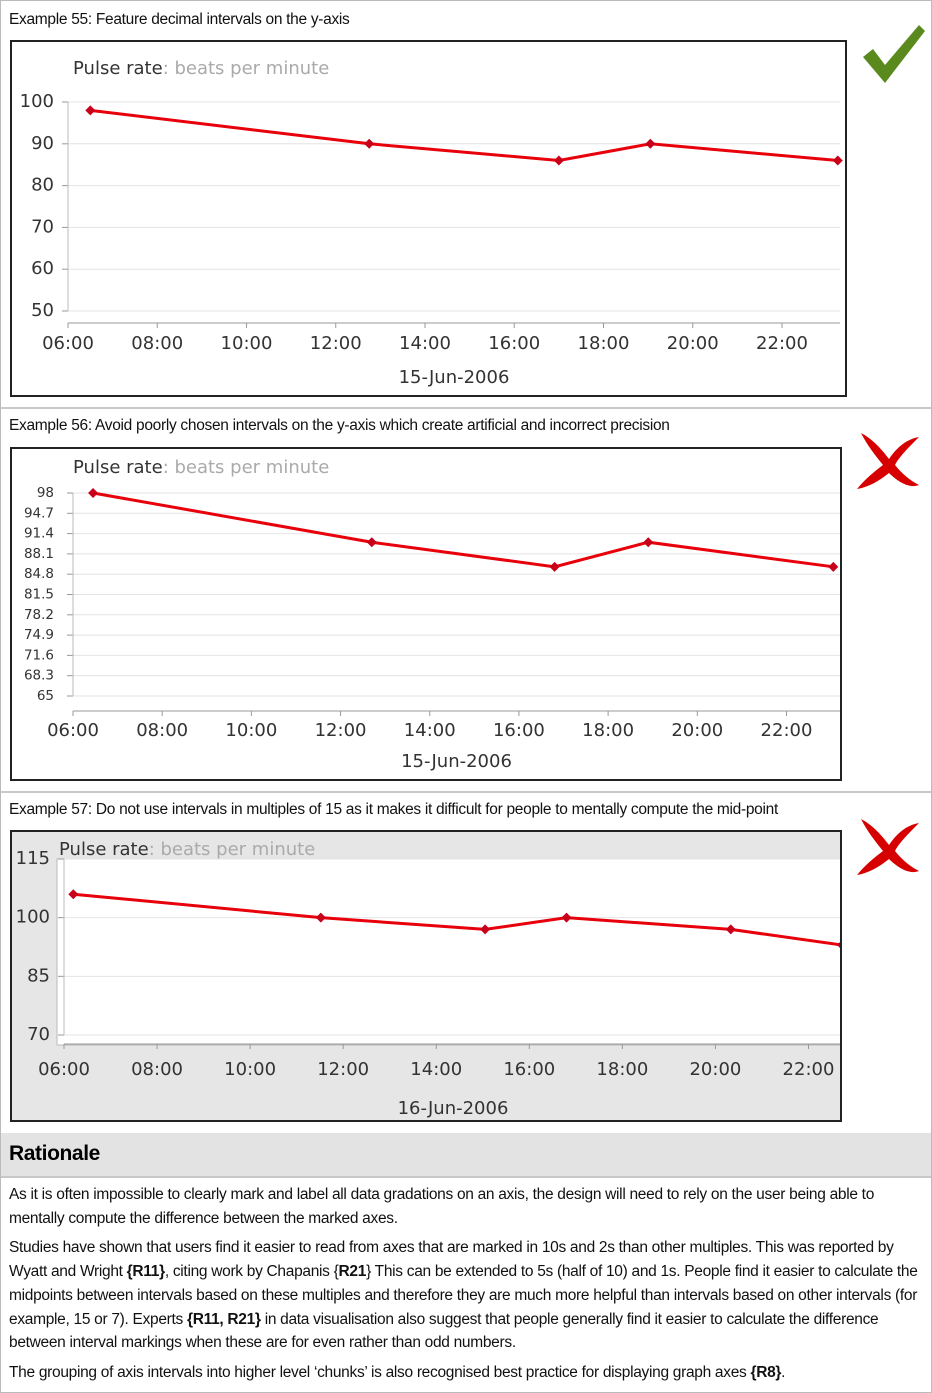 The width and height of the screenshot is (932, 1393). I want to click on reference: {R11, R21}, so click(223, 1319).